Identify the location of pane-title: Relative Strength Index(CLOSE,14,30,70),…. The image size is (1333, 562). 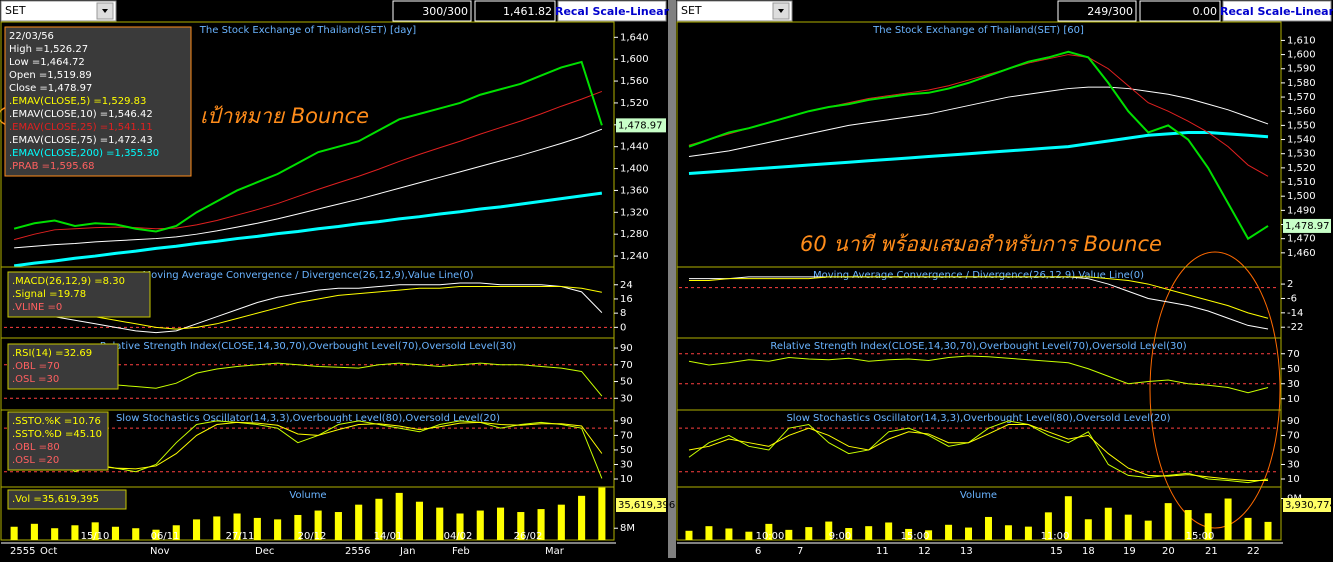
(978, 346).